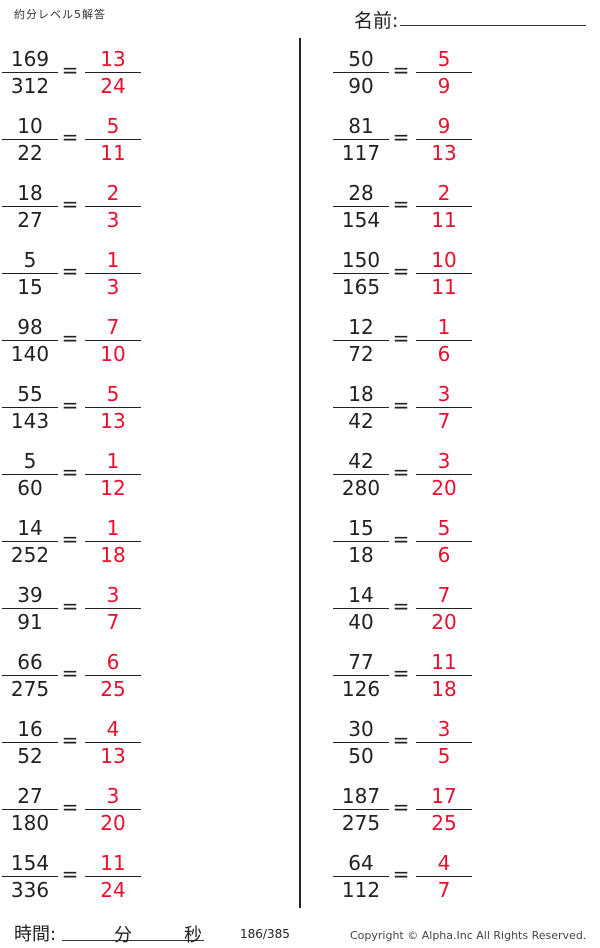  Describe the element at coordinates (408, 610) in the screenshot. I see `problem-row: 14 40 = 7 20` at that location.